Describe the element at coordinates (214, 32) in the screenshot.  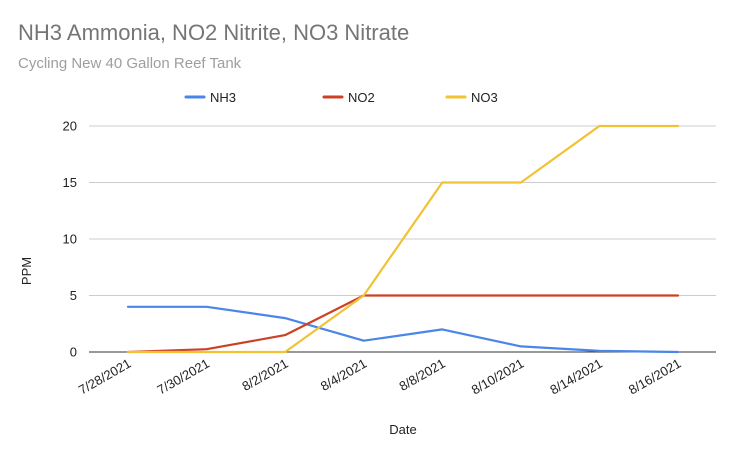
I see `chart-title: NH3 Ammonia, NO2 Nitrite, NO3 Nitrate` at that location.